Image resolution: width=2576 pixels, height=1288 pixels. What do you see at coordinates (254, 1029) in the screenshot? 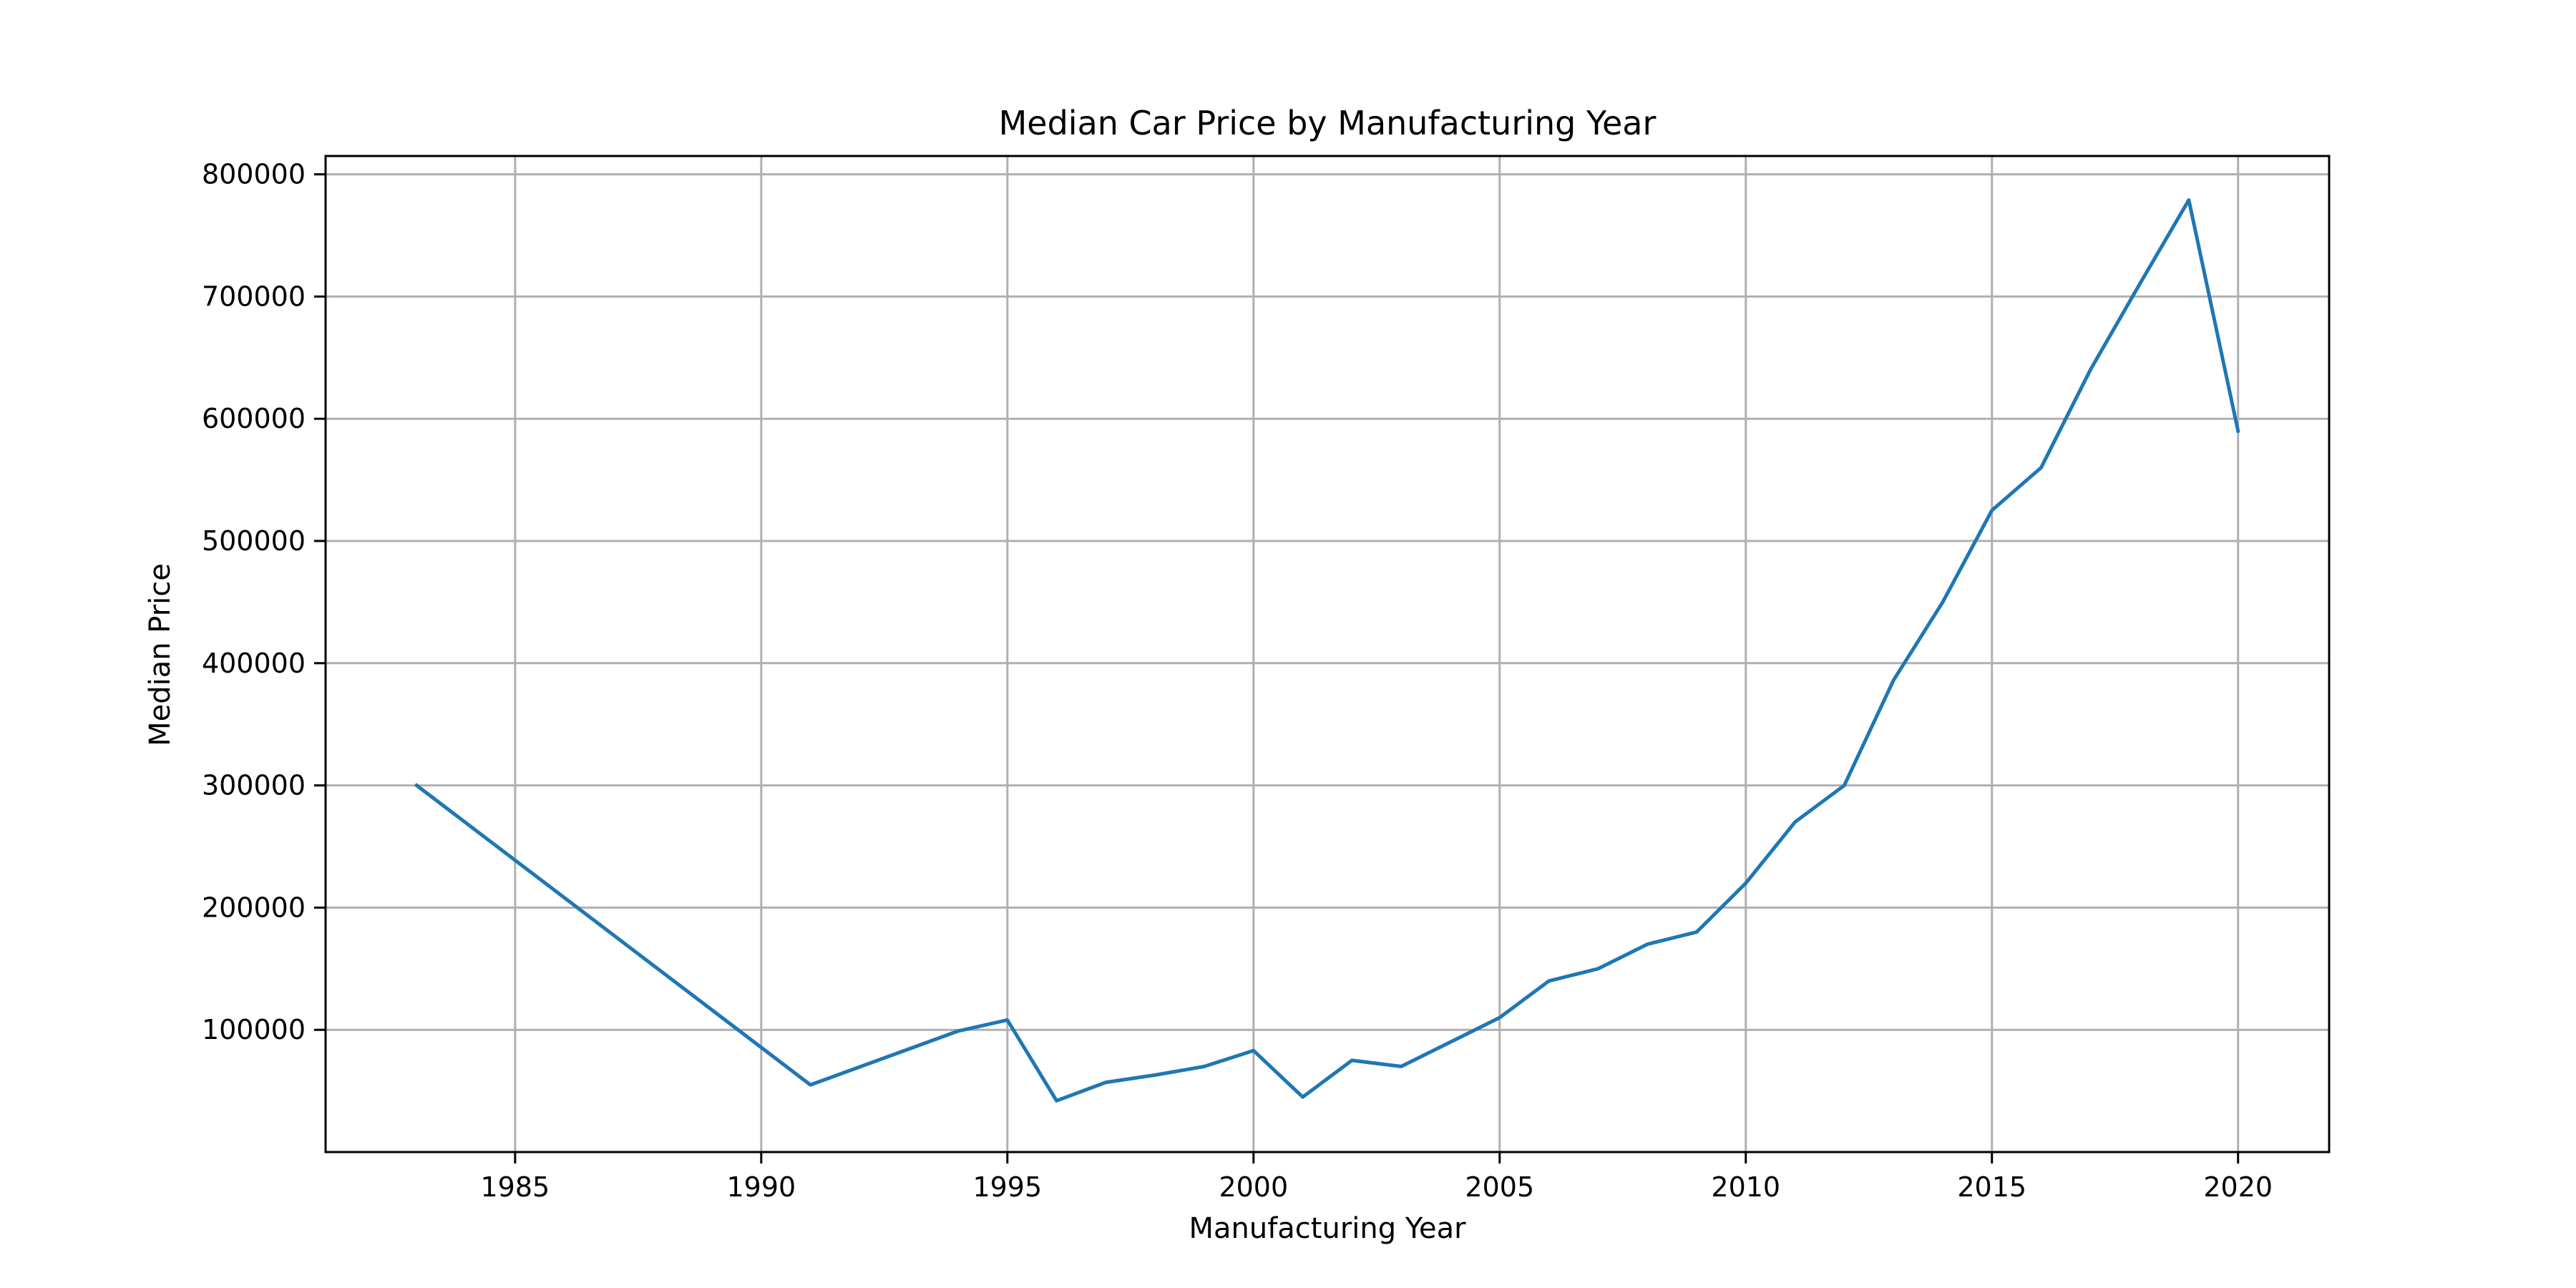
I see `y-tick-label: 100000` at bounding box center [254, 1029].